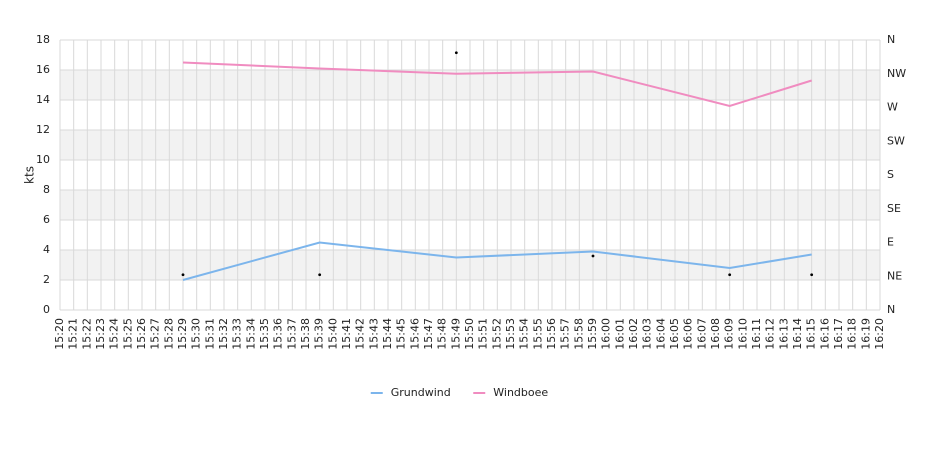 This screenshot has height=450, width=940. What do you see at coordinates (86, 334) in the screenshot?
I see `x-tick-label: 15:22` at bounding box center [86, 334].